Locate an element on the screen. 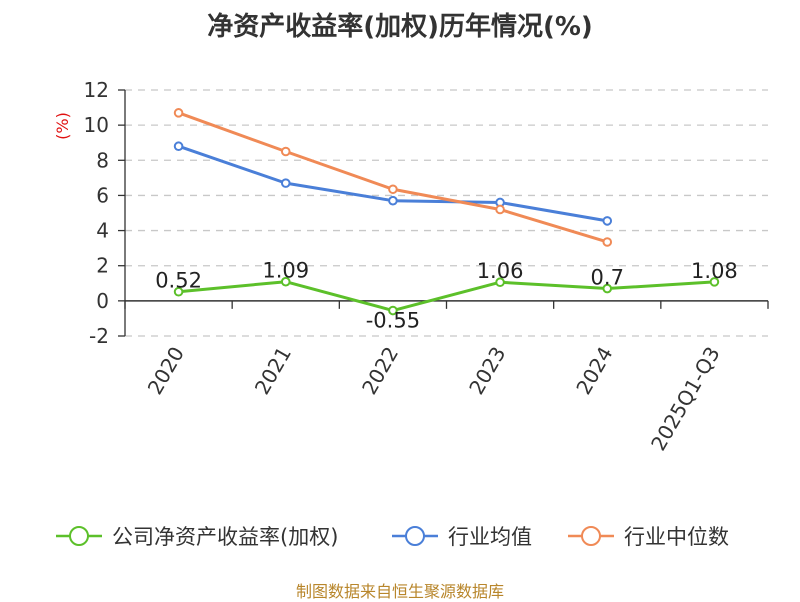 This screenshot has width=800, height=602. legend: 公司净资产收益率(加权) 行业均值 行业中位数 is located at coordinates (392, 537).